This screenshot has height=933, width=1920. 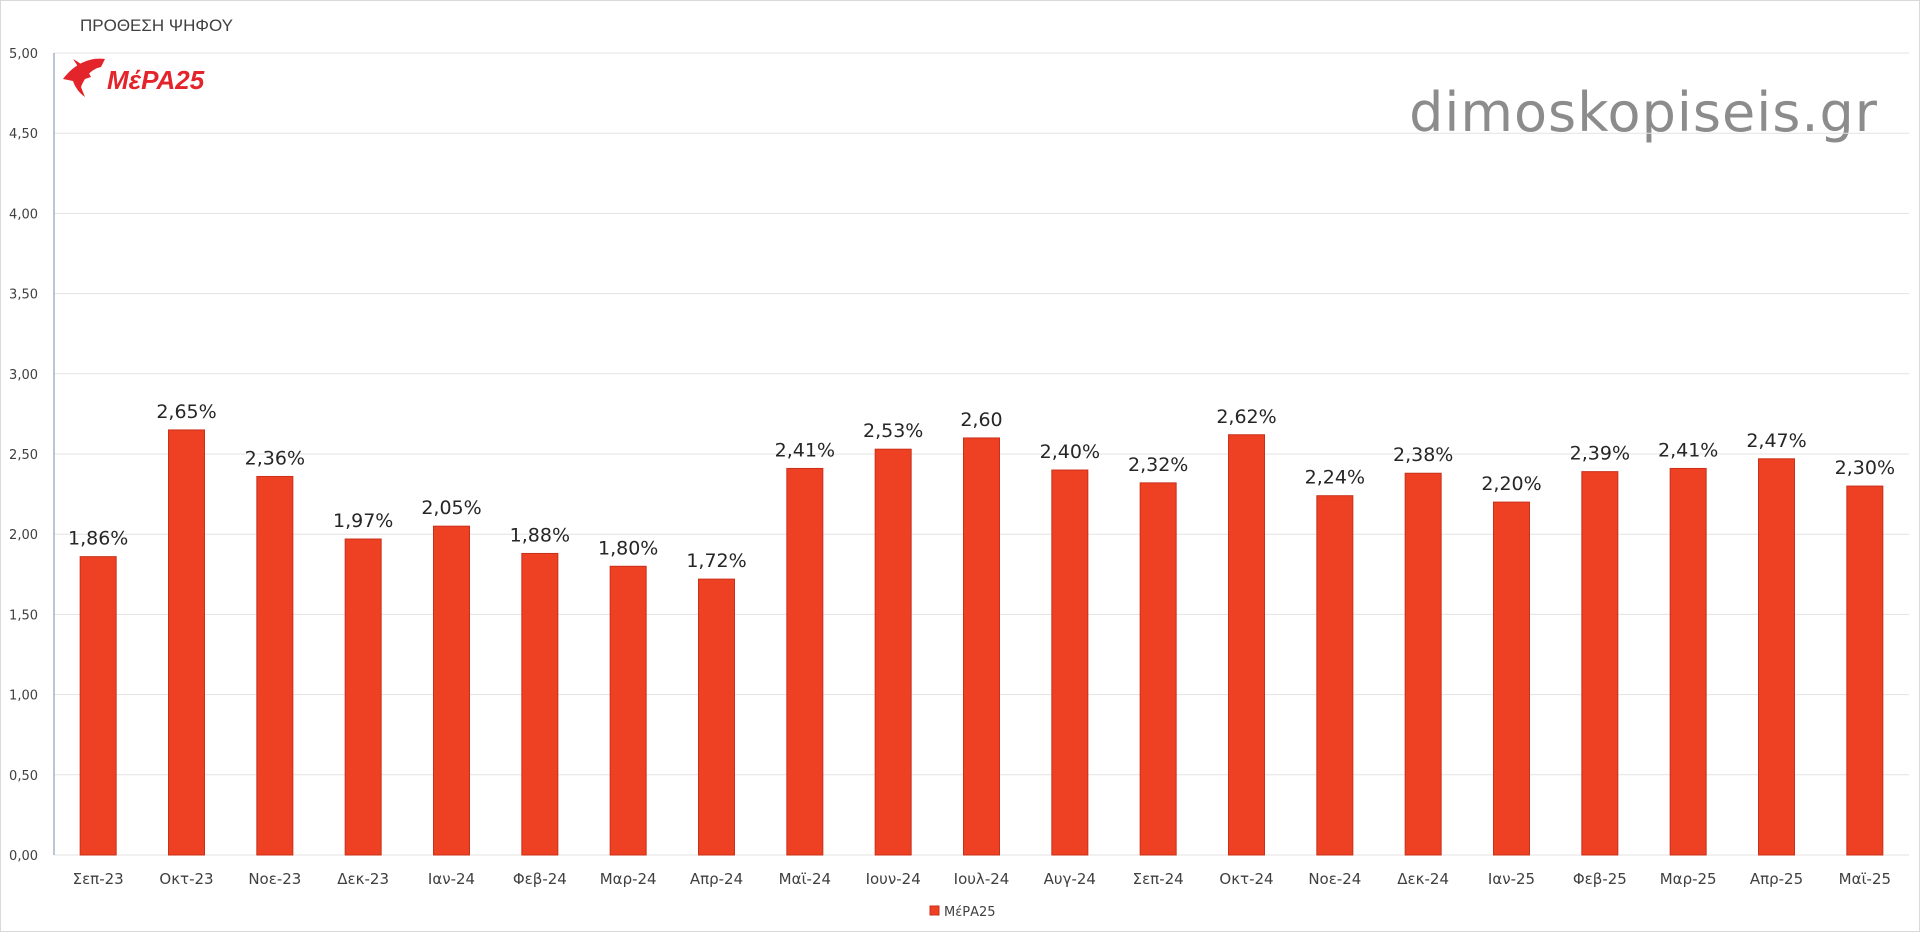 What do you see at coordinates (1423, 664) in the screenshot?
I see `bar-Δεκ-24` at bounding box center [1423, 664].